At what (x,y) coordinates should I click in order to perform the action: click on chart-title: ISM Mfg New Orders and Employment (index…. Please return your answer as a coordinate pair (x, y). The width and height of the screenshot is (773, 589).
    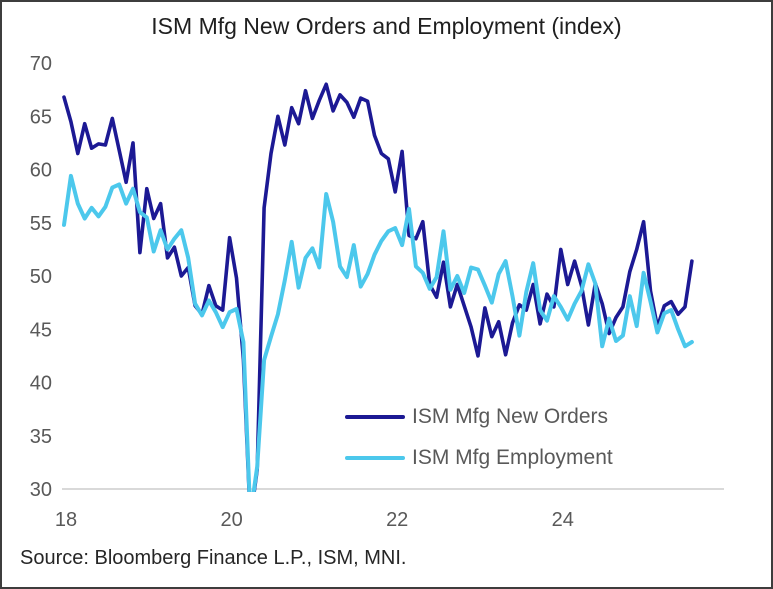
    Looking at the image, I should click on (386, 26).